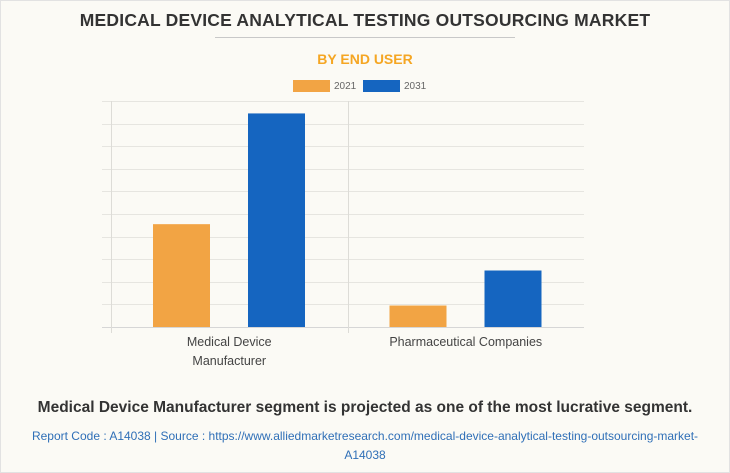 The height and width of the screenshot is (473, 730). What do you see at coordinates (381, 86) in the screenshot?
I see `legend-swatch-2031` at bounding box center [381, 86].